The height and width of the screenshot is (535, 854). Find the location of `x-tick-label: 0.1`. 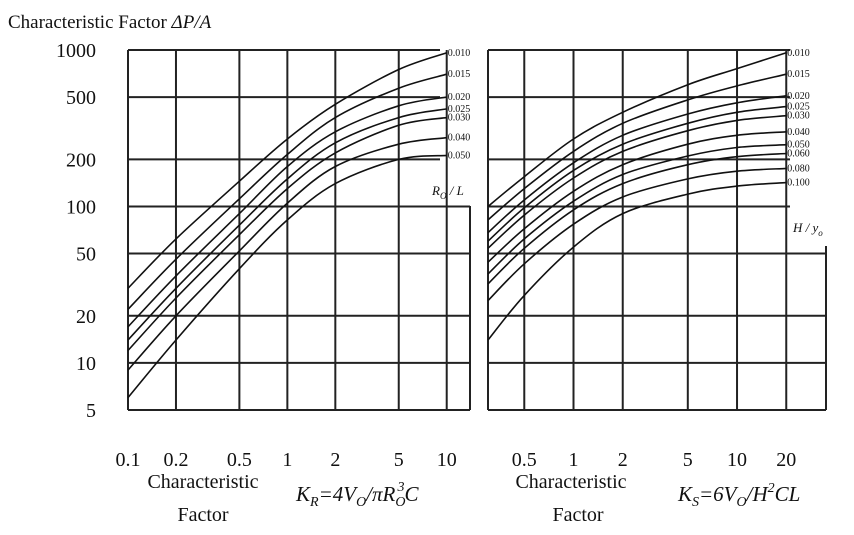

x-tick-label: 0.1 is located at coordinates (128, 460).